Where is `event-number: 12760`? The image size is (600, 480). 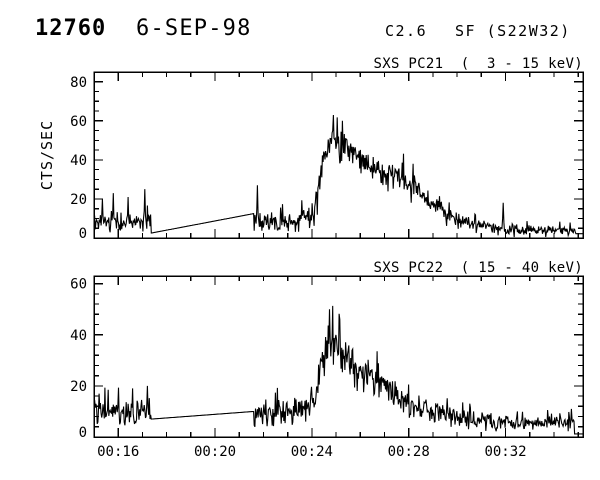
event-number: 12760 is located at coordinates (71, 28).